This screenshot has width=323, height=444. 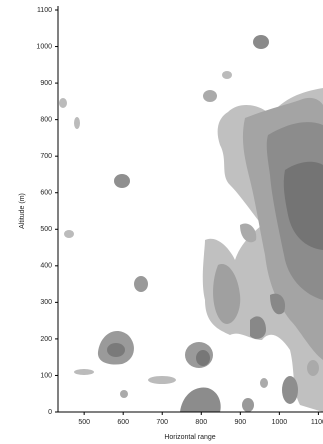 I want to click on y-tick-label: 800, so click(x=46, y=119).